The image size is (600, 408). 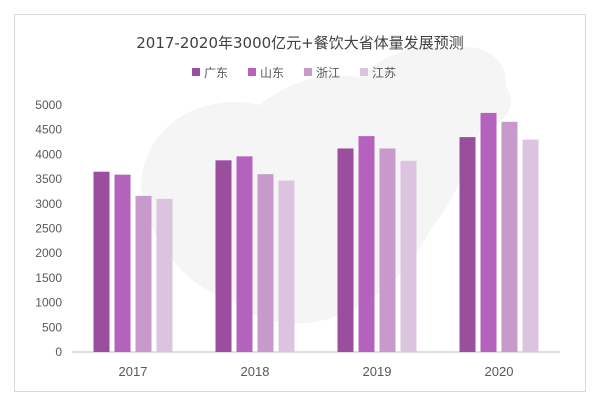 What do you see at coordinates (272, 73) in the screenshot?
I see `legend-label: 山东` at bounding box center [272, 73].